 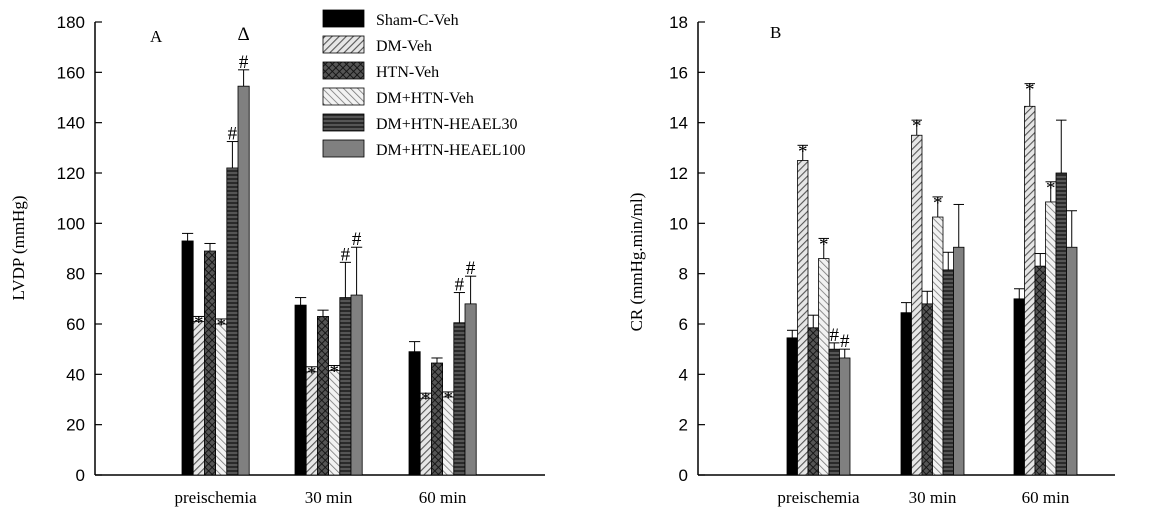 I want to click on y-tick-label: 160, so click(x=71, y=72).